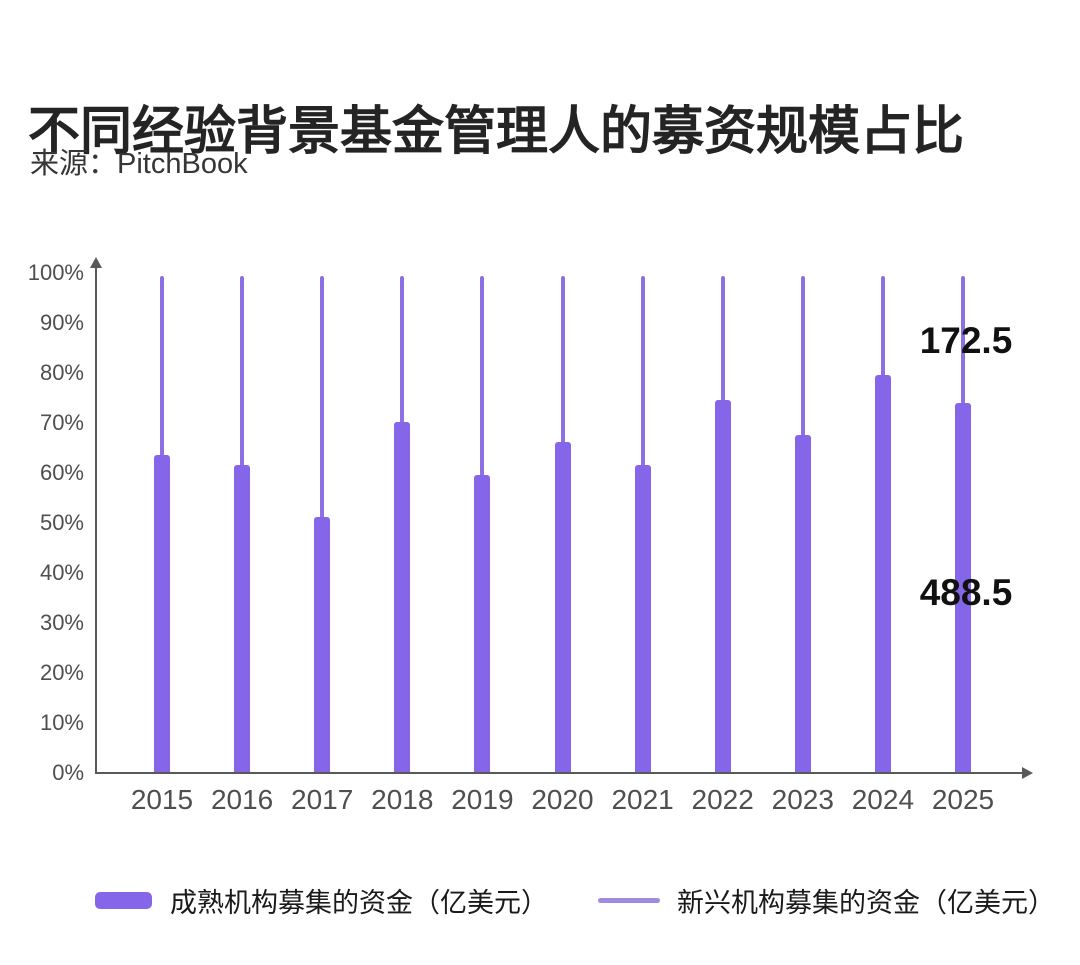 This screenshot has height=965, width=1080. Describe the element at coordinates (162, 799) in the screenshot. I see `x-axis-label-2015: 2015` at that location.